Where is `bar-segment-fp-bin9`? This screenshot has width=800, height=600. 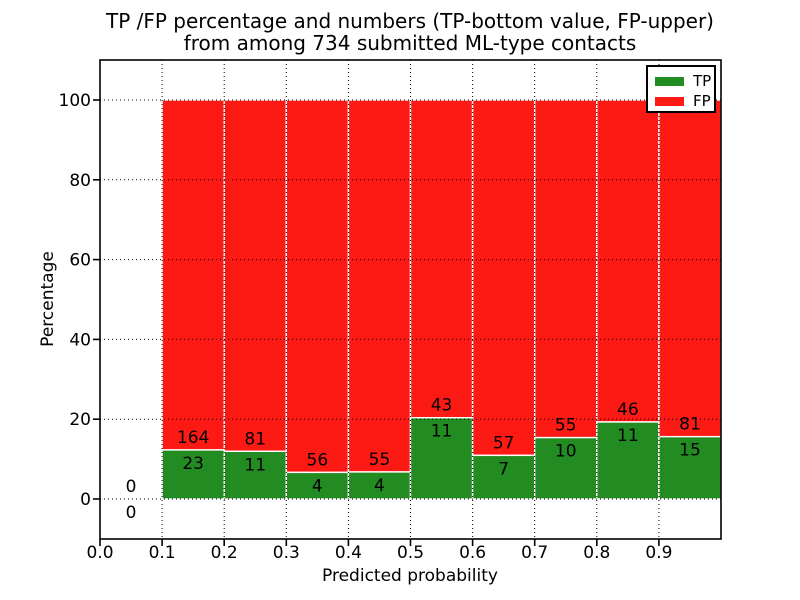
bar-segment-fp-bin9 is located at coordinates (690, 268).